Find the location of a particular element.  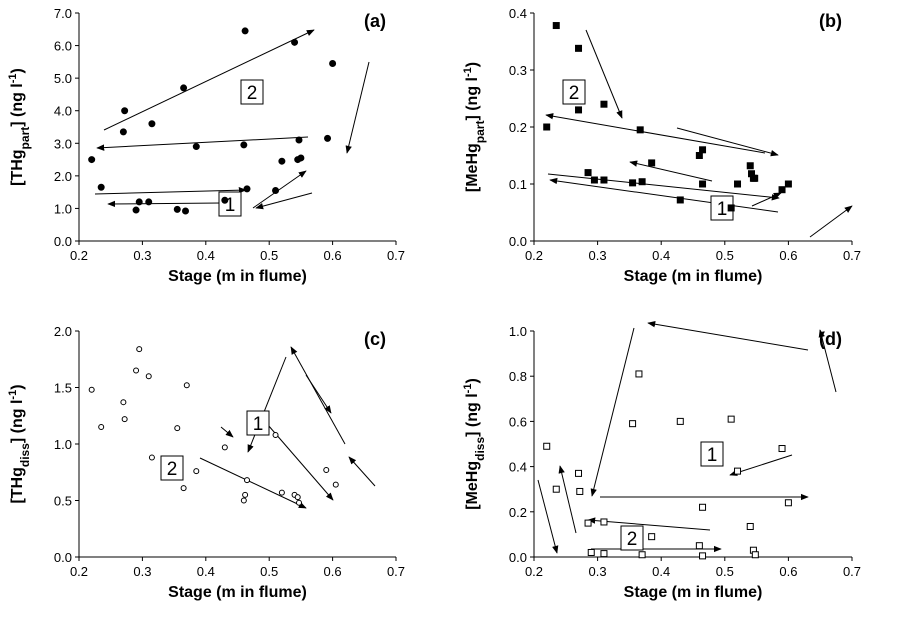

x-tick-label: 0.7 is located at coordinates (852, 571).